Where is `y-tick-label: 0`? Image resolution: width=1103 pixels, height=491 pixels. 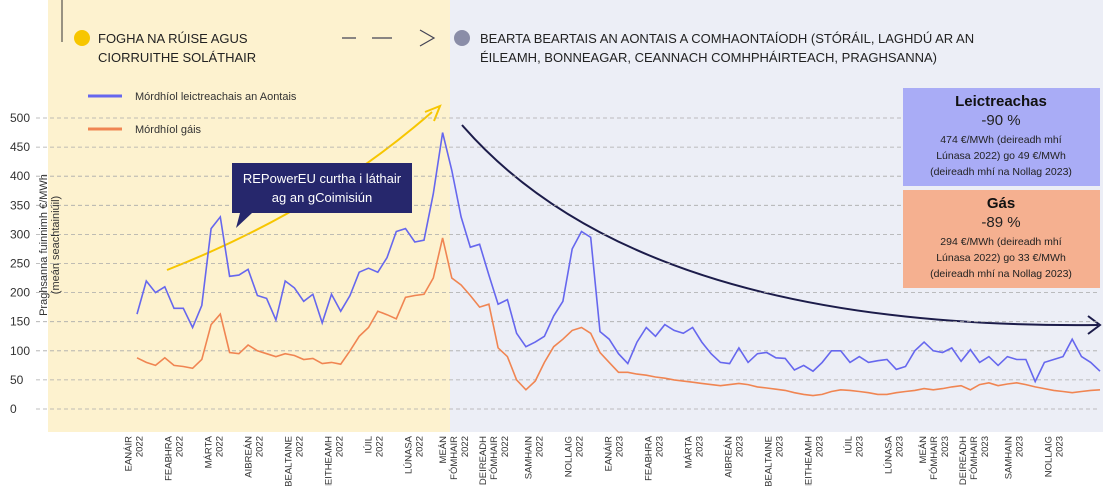
y-tick-label: 0 is located at coordinates (13, 409).